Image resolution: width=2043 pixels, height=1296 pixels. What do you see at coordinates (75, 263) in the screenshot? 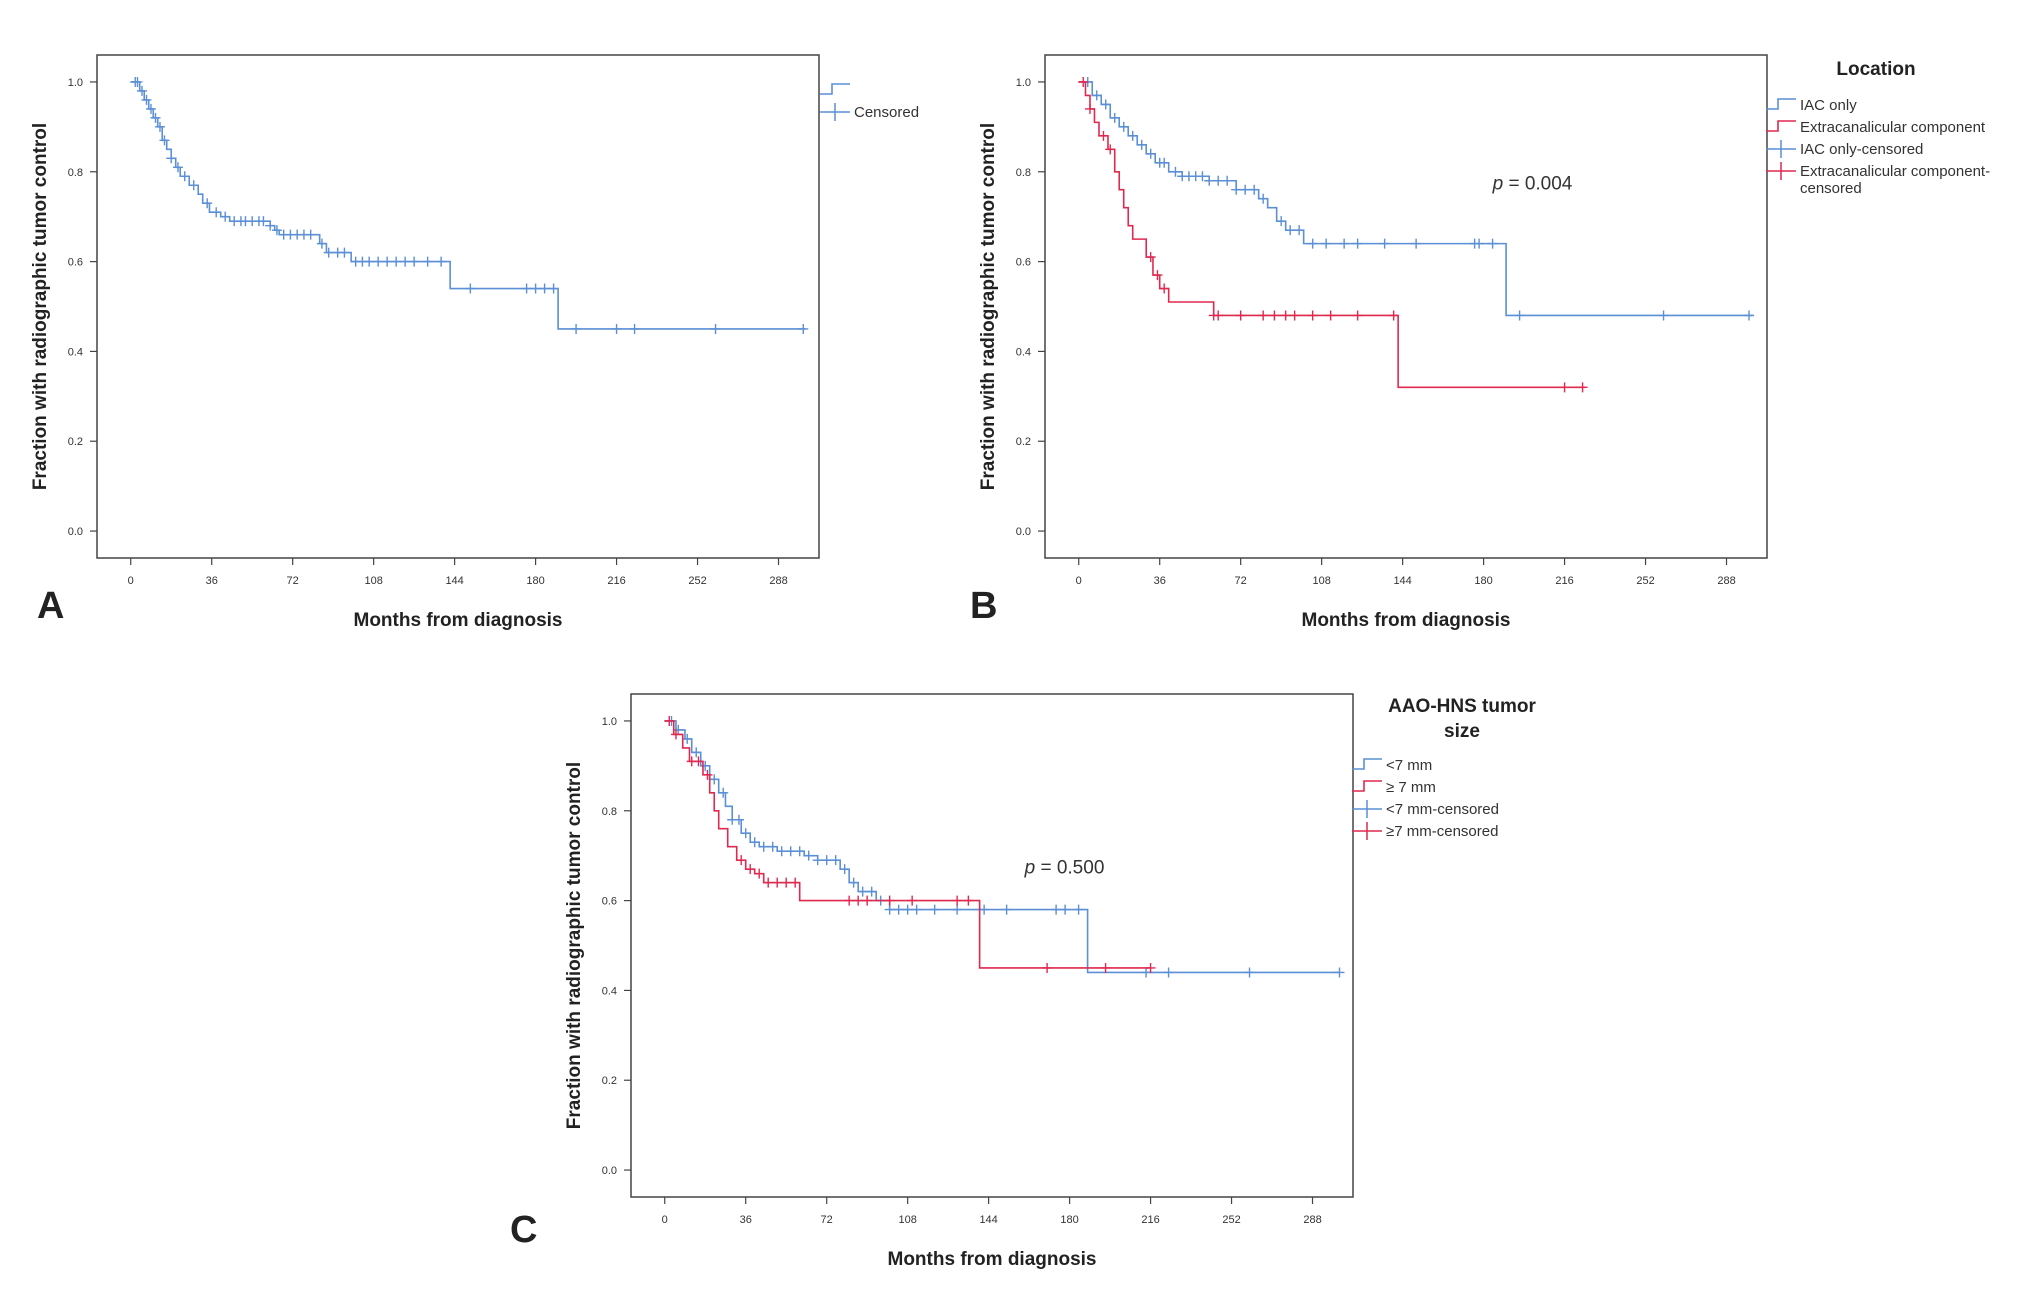
I see `y-tick-label: 0.6` at bounding box center [75, 263].